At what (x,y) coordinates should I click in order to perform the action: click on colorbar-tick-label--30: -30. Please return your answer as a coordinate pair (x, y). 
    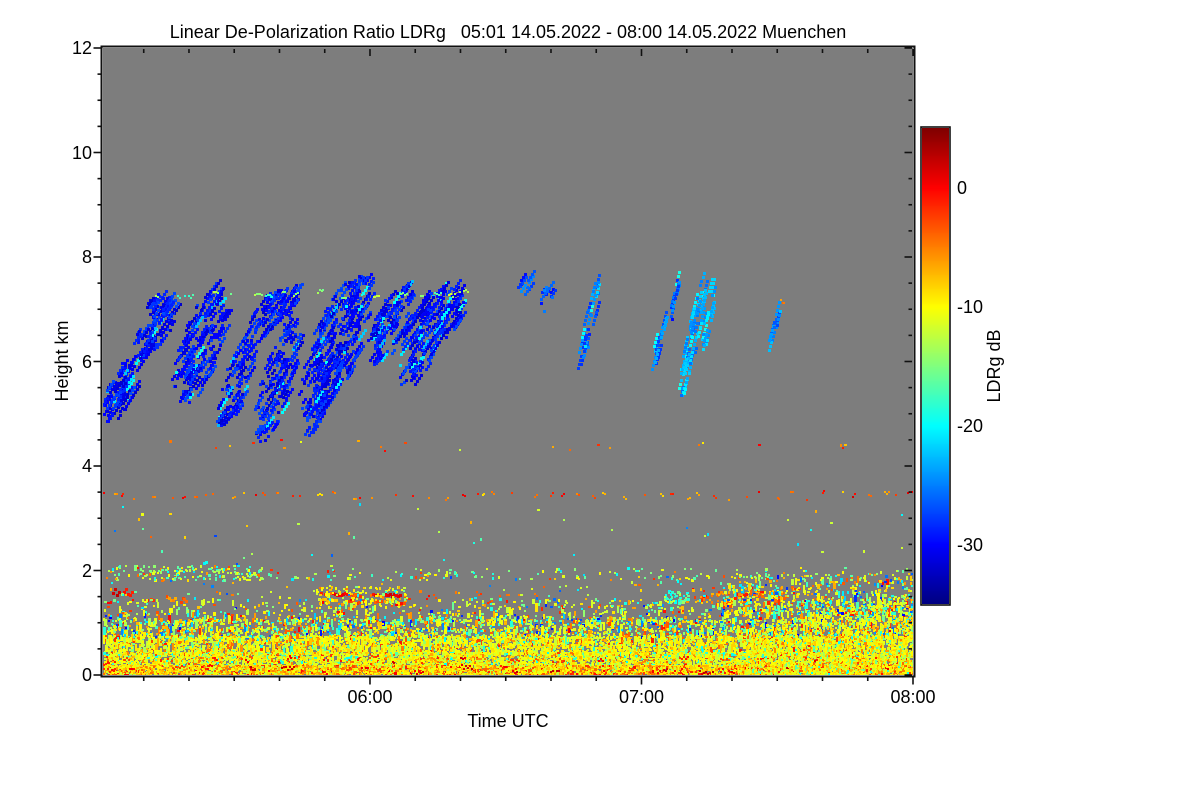
    Looking at the image, I should click on (970, 544).